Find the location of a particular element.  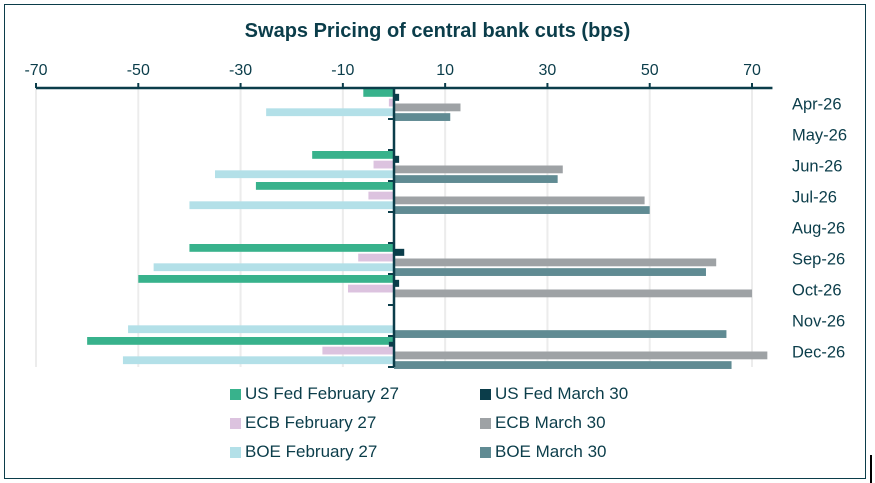

legend-label: BOE February 27 is located at coordinates (311, 451).